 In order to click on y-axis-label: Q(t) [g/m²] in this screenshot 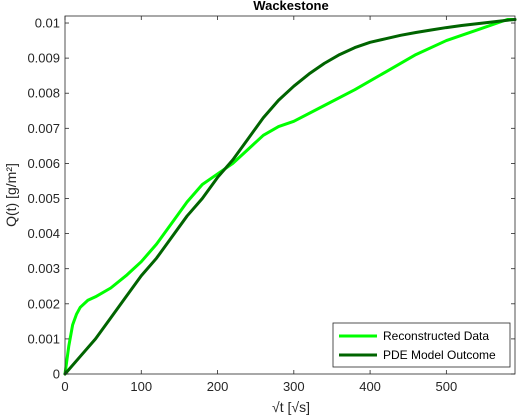, I will do `click(11, 195)`.